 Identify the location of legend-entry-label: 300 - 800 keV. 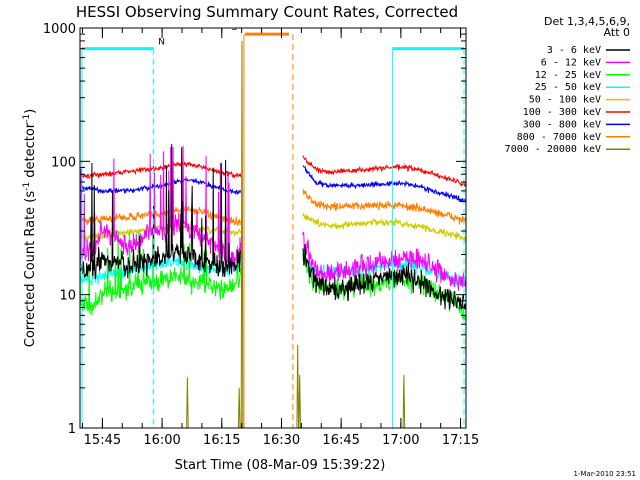
(562, 124).